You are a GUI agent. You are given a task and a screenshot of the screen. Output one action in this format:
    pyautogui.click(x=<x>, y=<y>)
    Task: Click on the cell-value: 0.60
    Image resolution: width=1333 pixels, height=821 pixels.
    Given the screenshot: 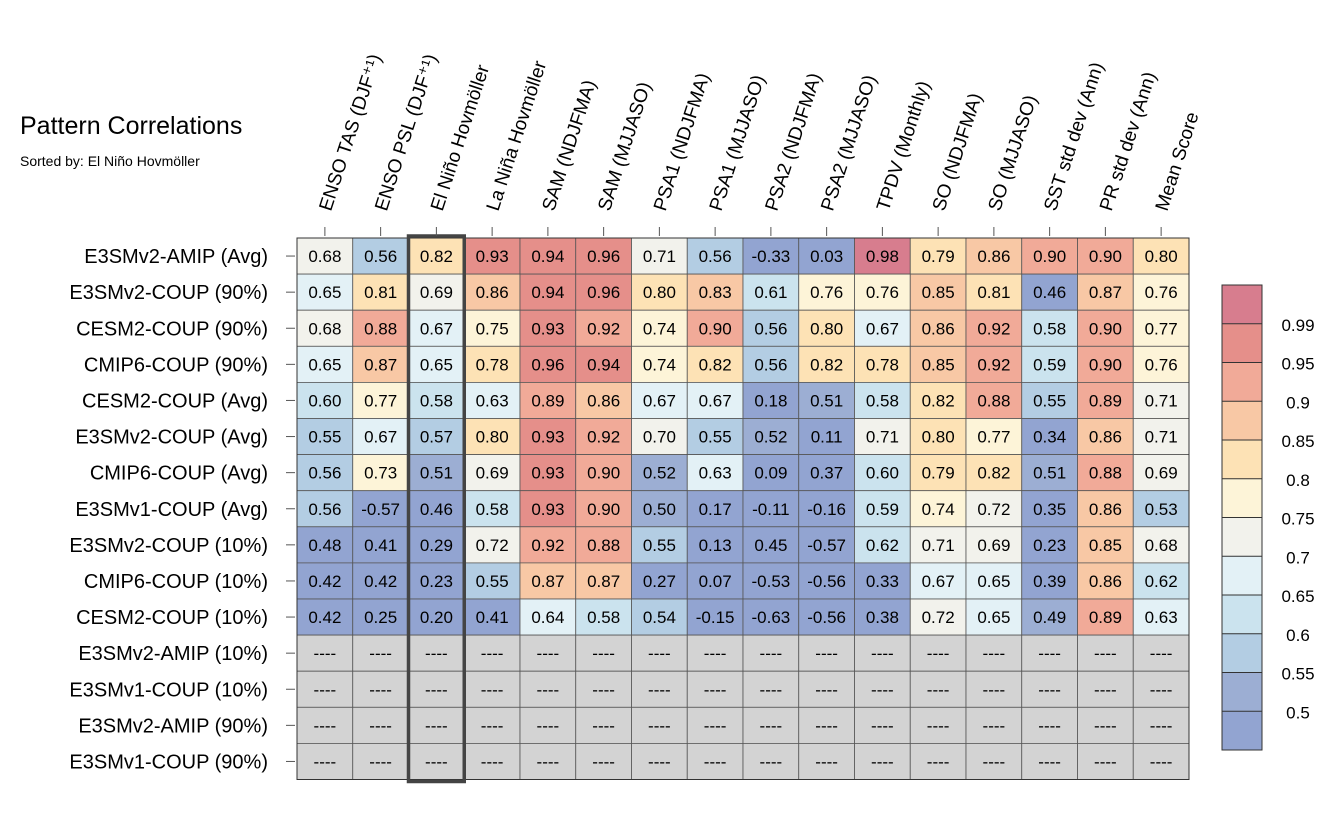 What is the action you would take?
    pyautogui.click(x=882, y=473)
    